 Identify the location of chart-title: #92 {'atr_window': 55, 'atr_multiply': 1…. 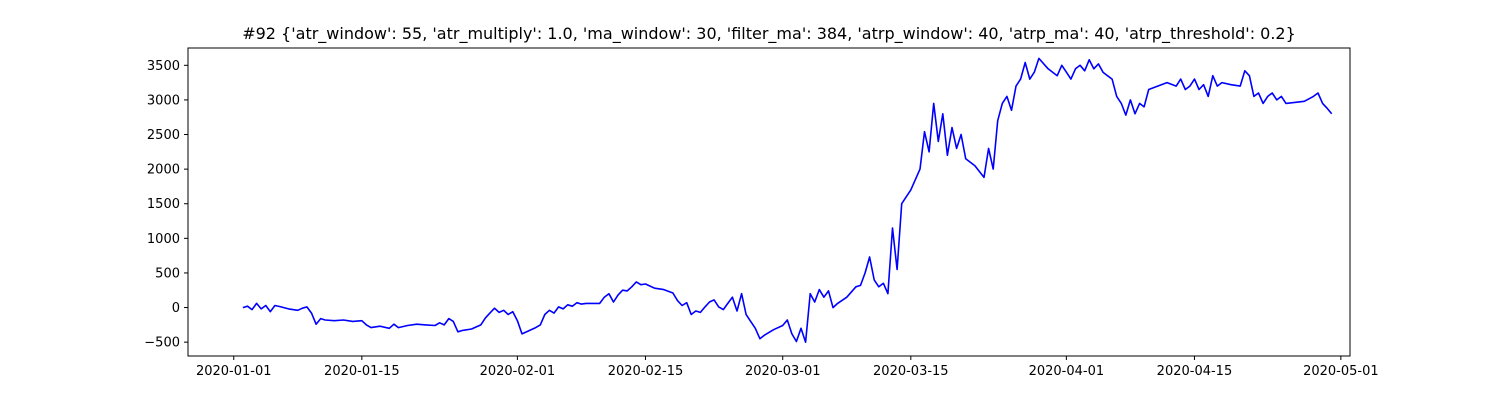
(769, 34).